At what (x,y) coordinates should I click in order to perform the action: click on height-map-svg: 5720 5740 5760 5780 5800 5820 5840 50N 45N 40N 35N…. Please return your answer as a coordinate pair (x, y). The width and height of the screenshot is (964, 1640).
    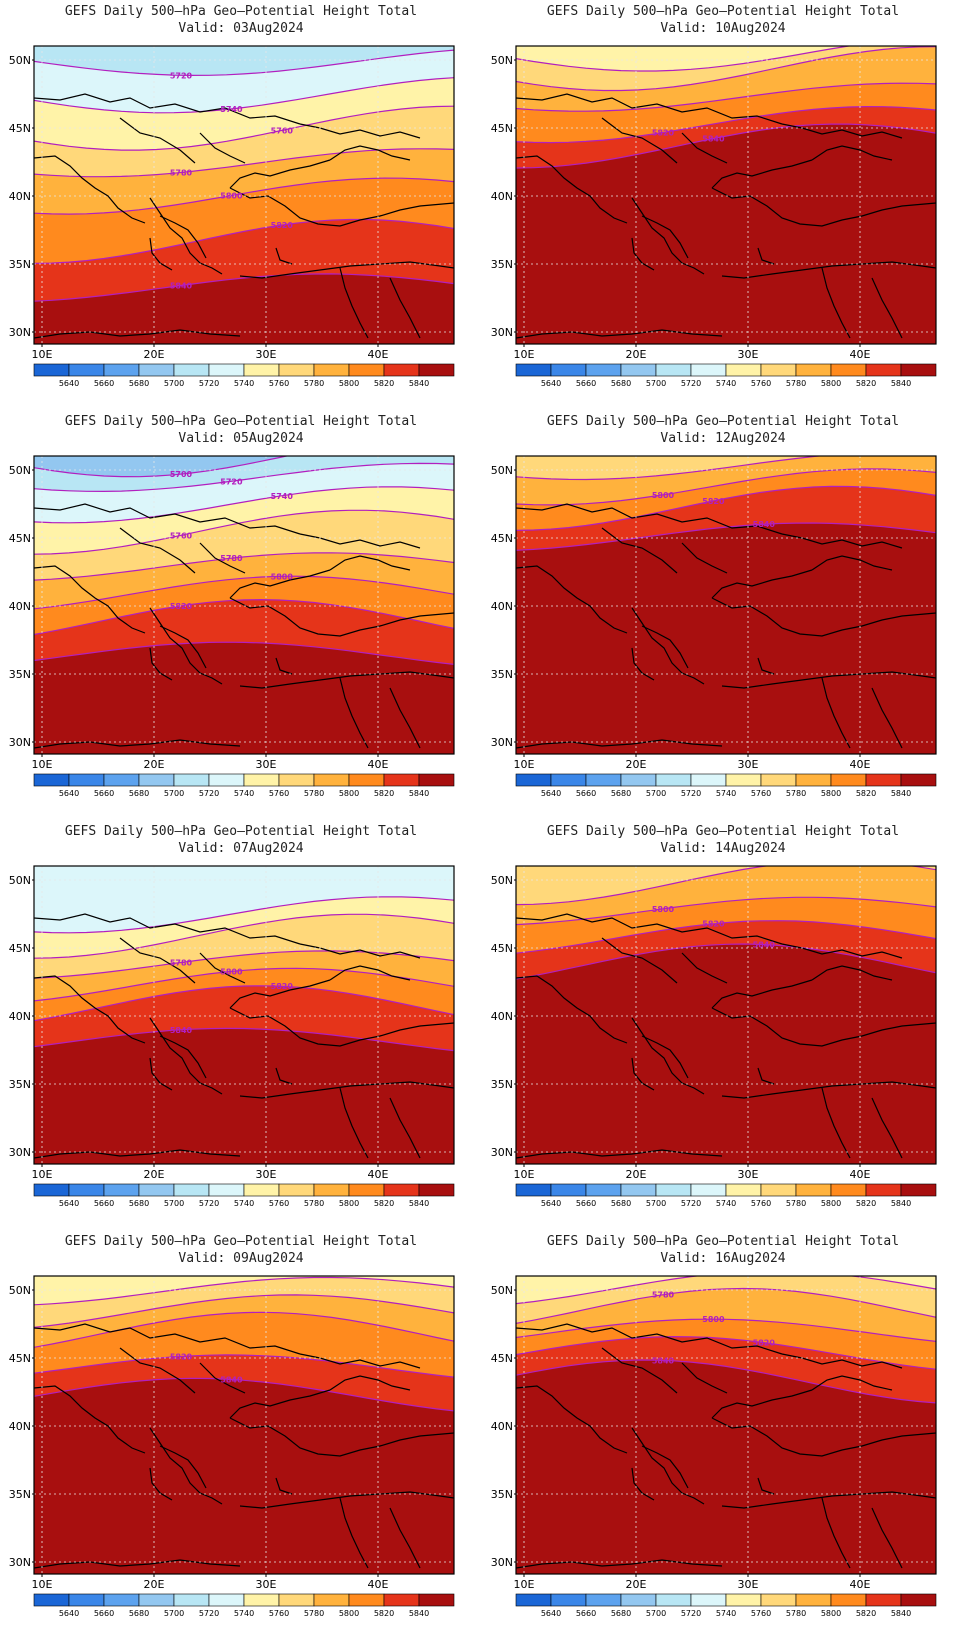
    Looking at the image, I should click on (232, 216).